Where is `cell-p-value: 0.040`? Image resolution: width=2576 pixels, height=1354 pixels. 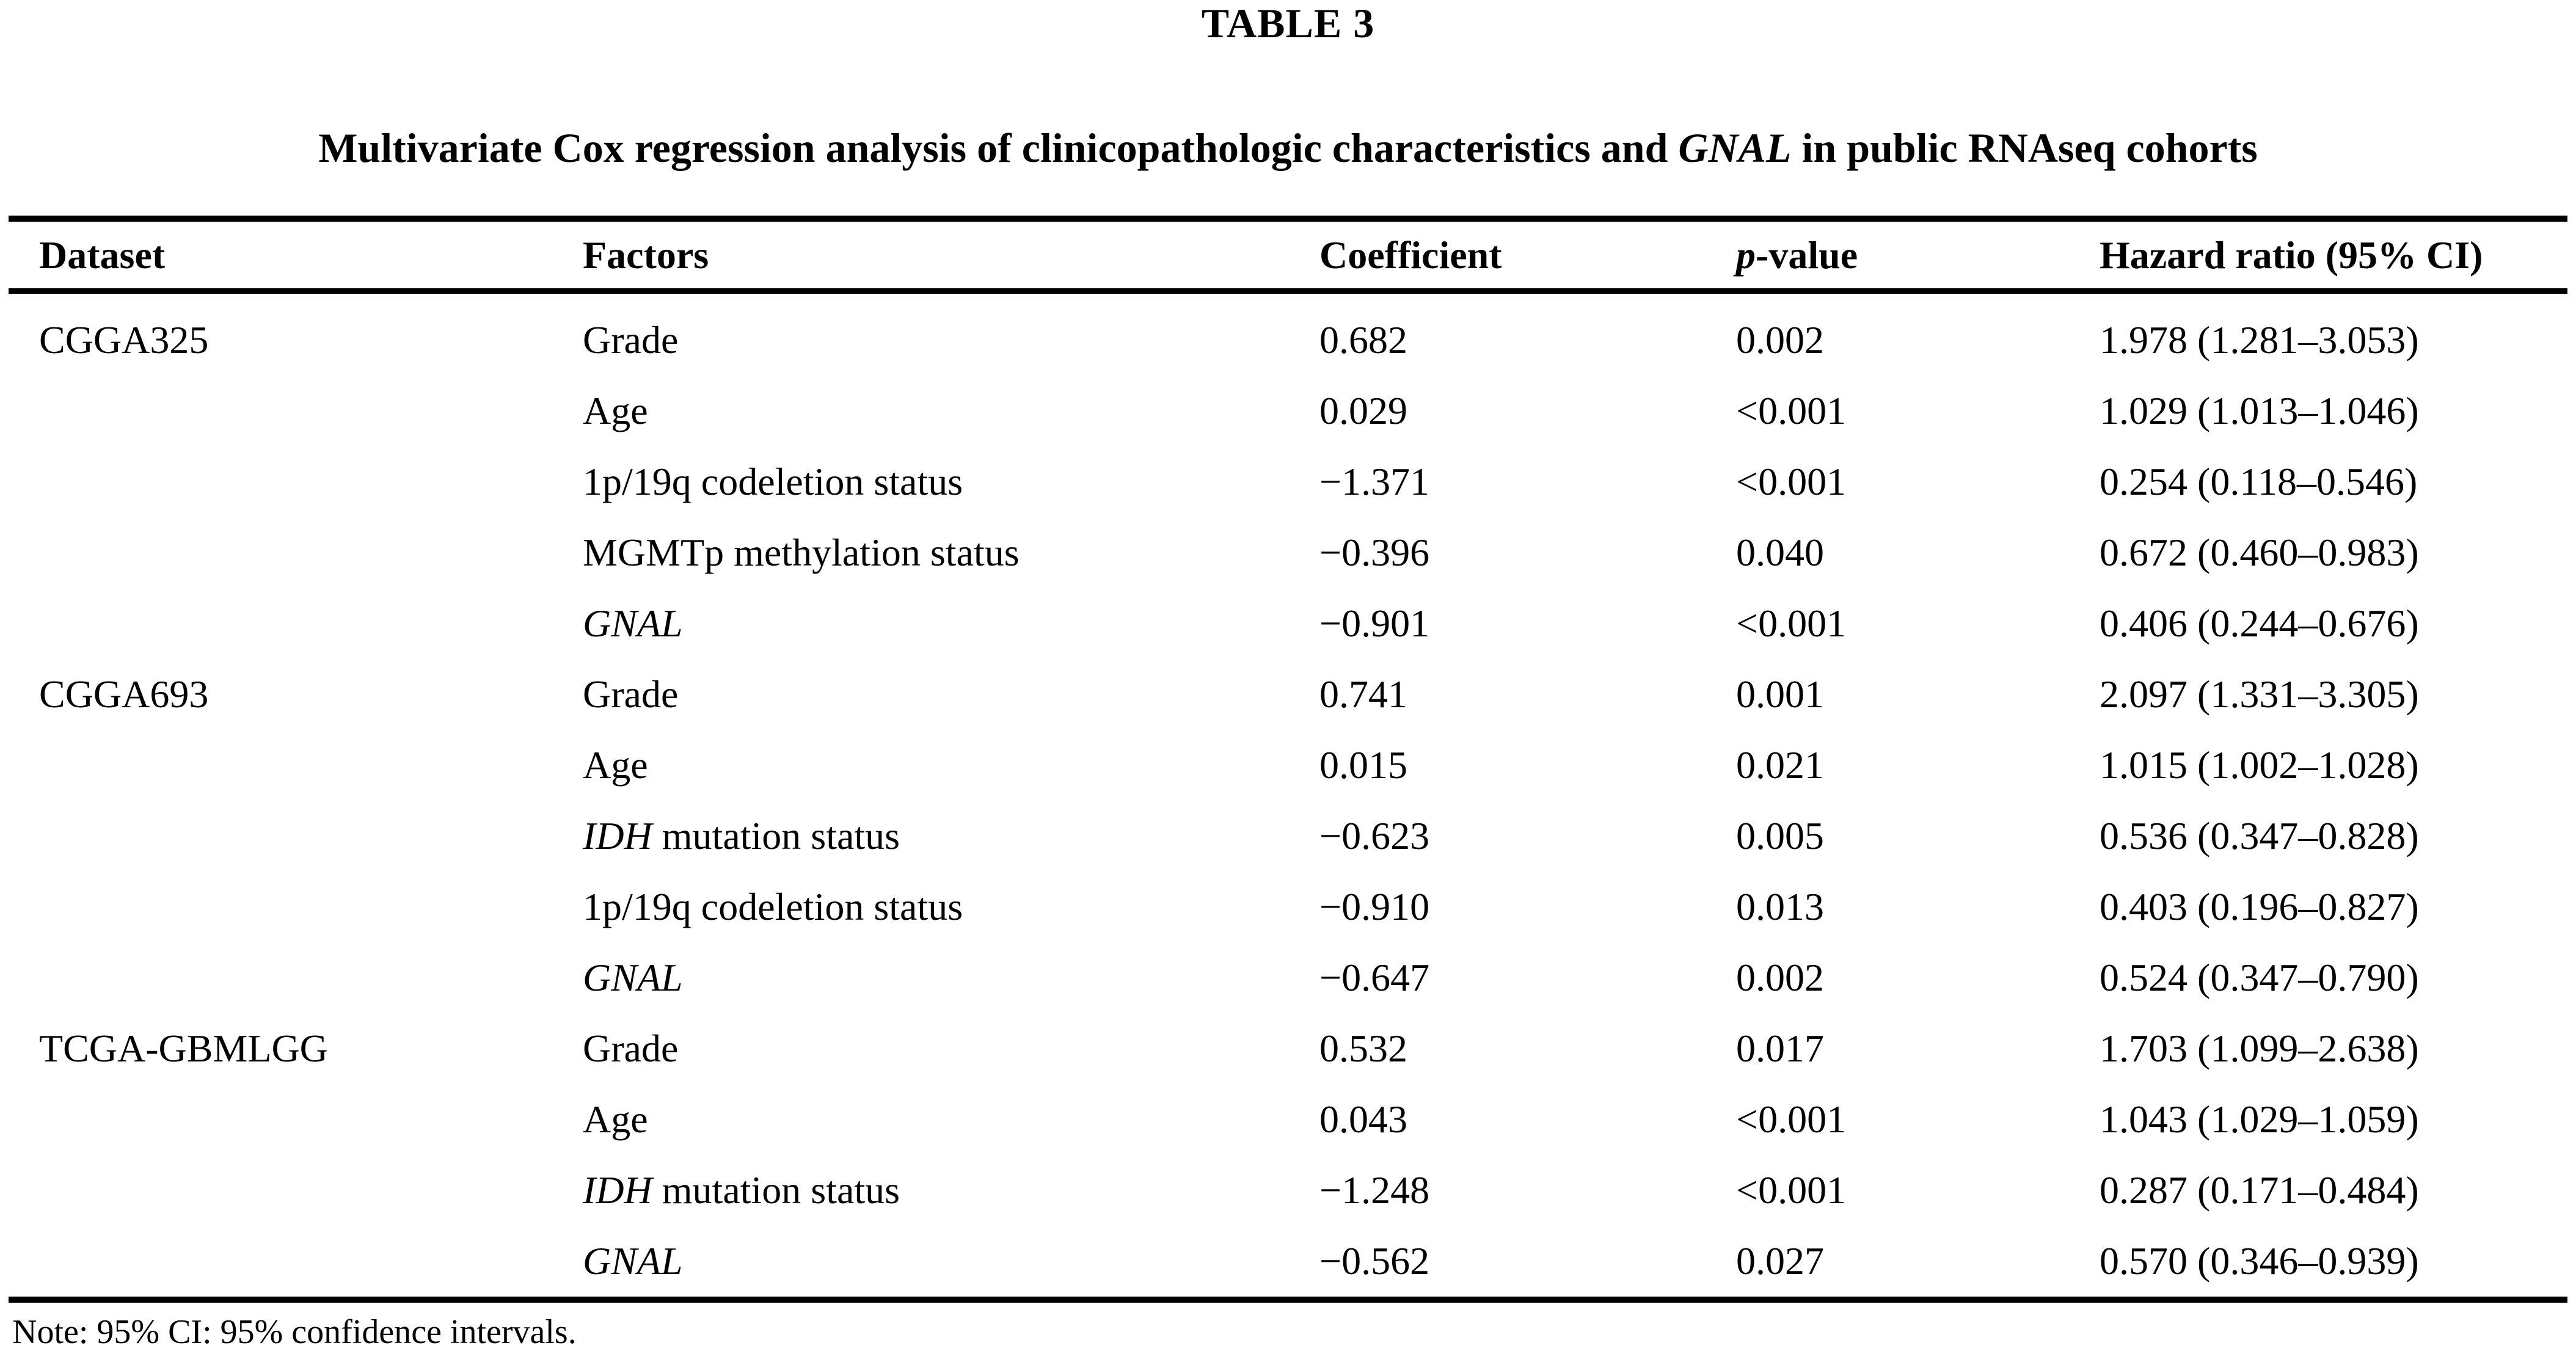
cell-p-value: 0.040 is located at coordinates (1780, 552).